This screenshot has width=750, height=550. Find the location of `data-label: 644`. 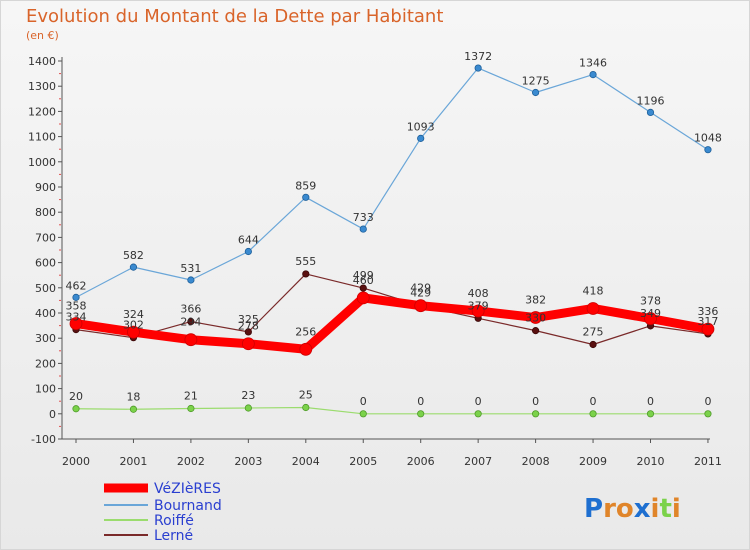

data-label: 644 is located at coordinates (248, 240).